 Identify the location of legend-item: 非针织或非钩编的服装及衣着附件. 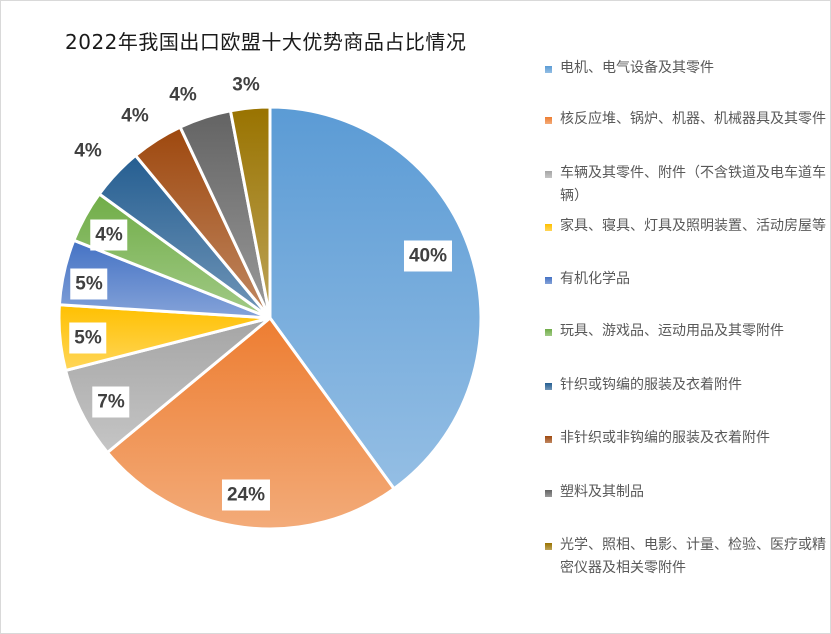
(688, 438).